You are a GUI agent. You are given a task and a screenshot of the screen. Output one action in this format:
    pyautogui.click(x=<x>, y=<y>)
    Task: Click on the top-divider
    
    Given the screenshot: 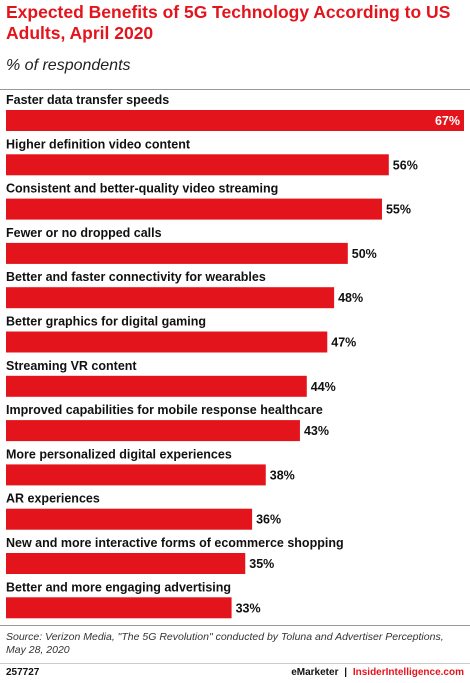 What is the action you would take?
    pyautogui.click(x=235, y=89)
    